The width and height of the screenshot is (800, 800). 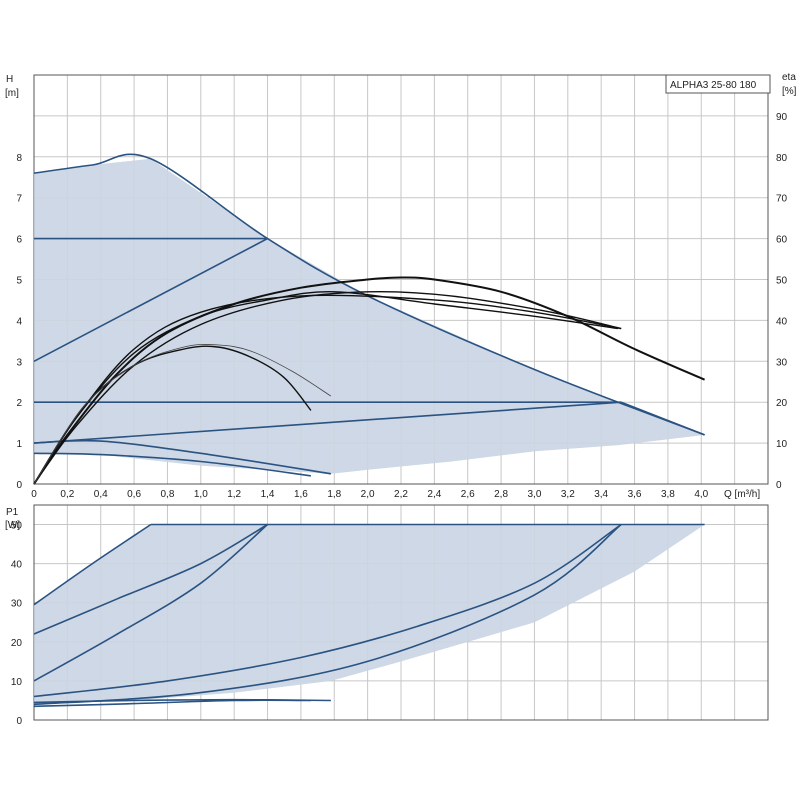 I want to click on flow-tick-label: 2,0, so click(x=368, y=494).